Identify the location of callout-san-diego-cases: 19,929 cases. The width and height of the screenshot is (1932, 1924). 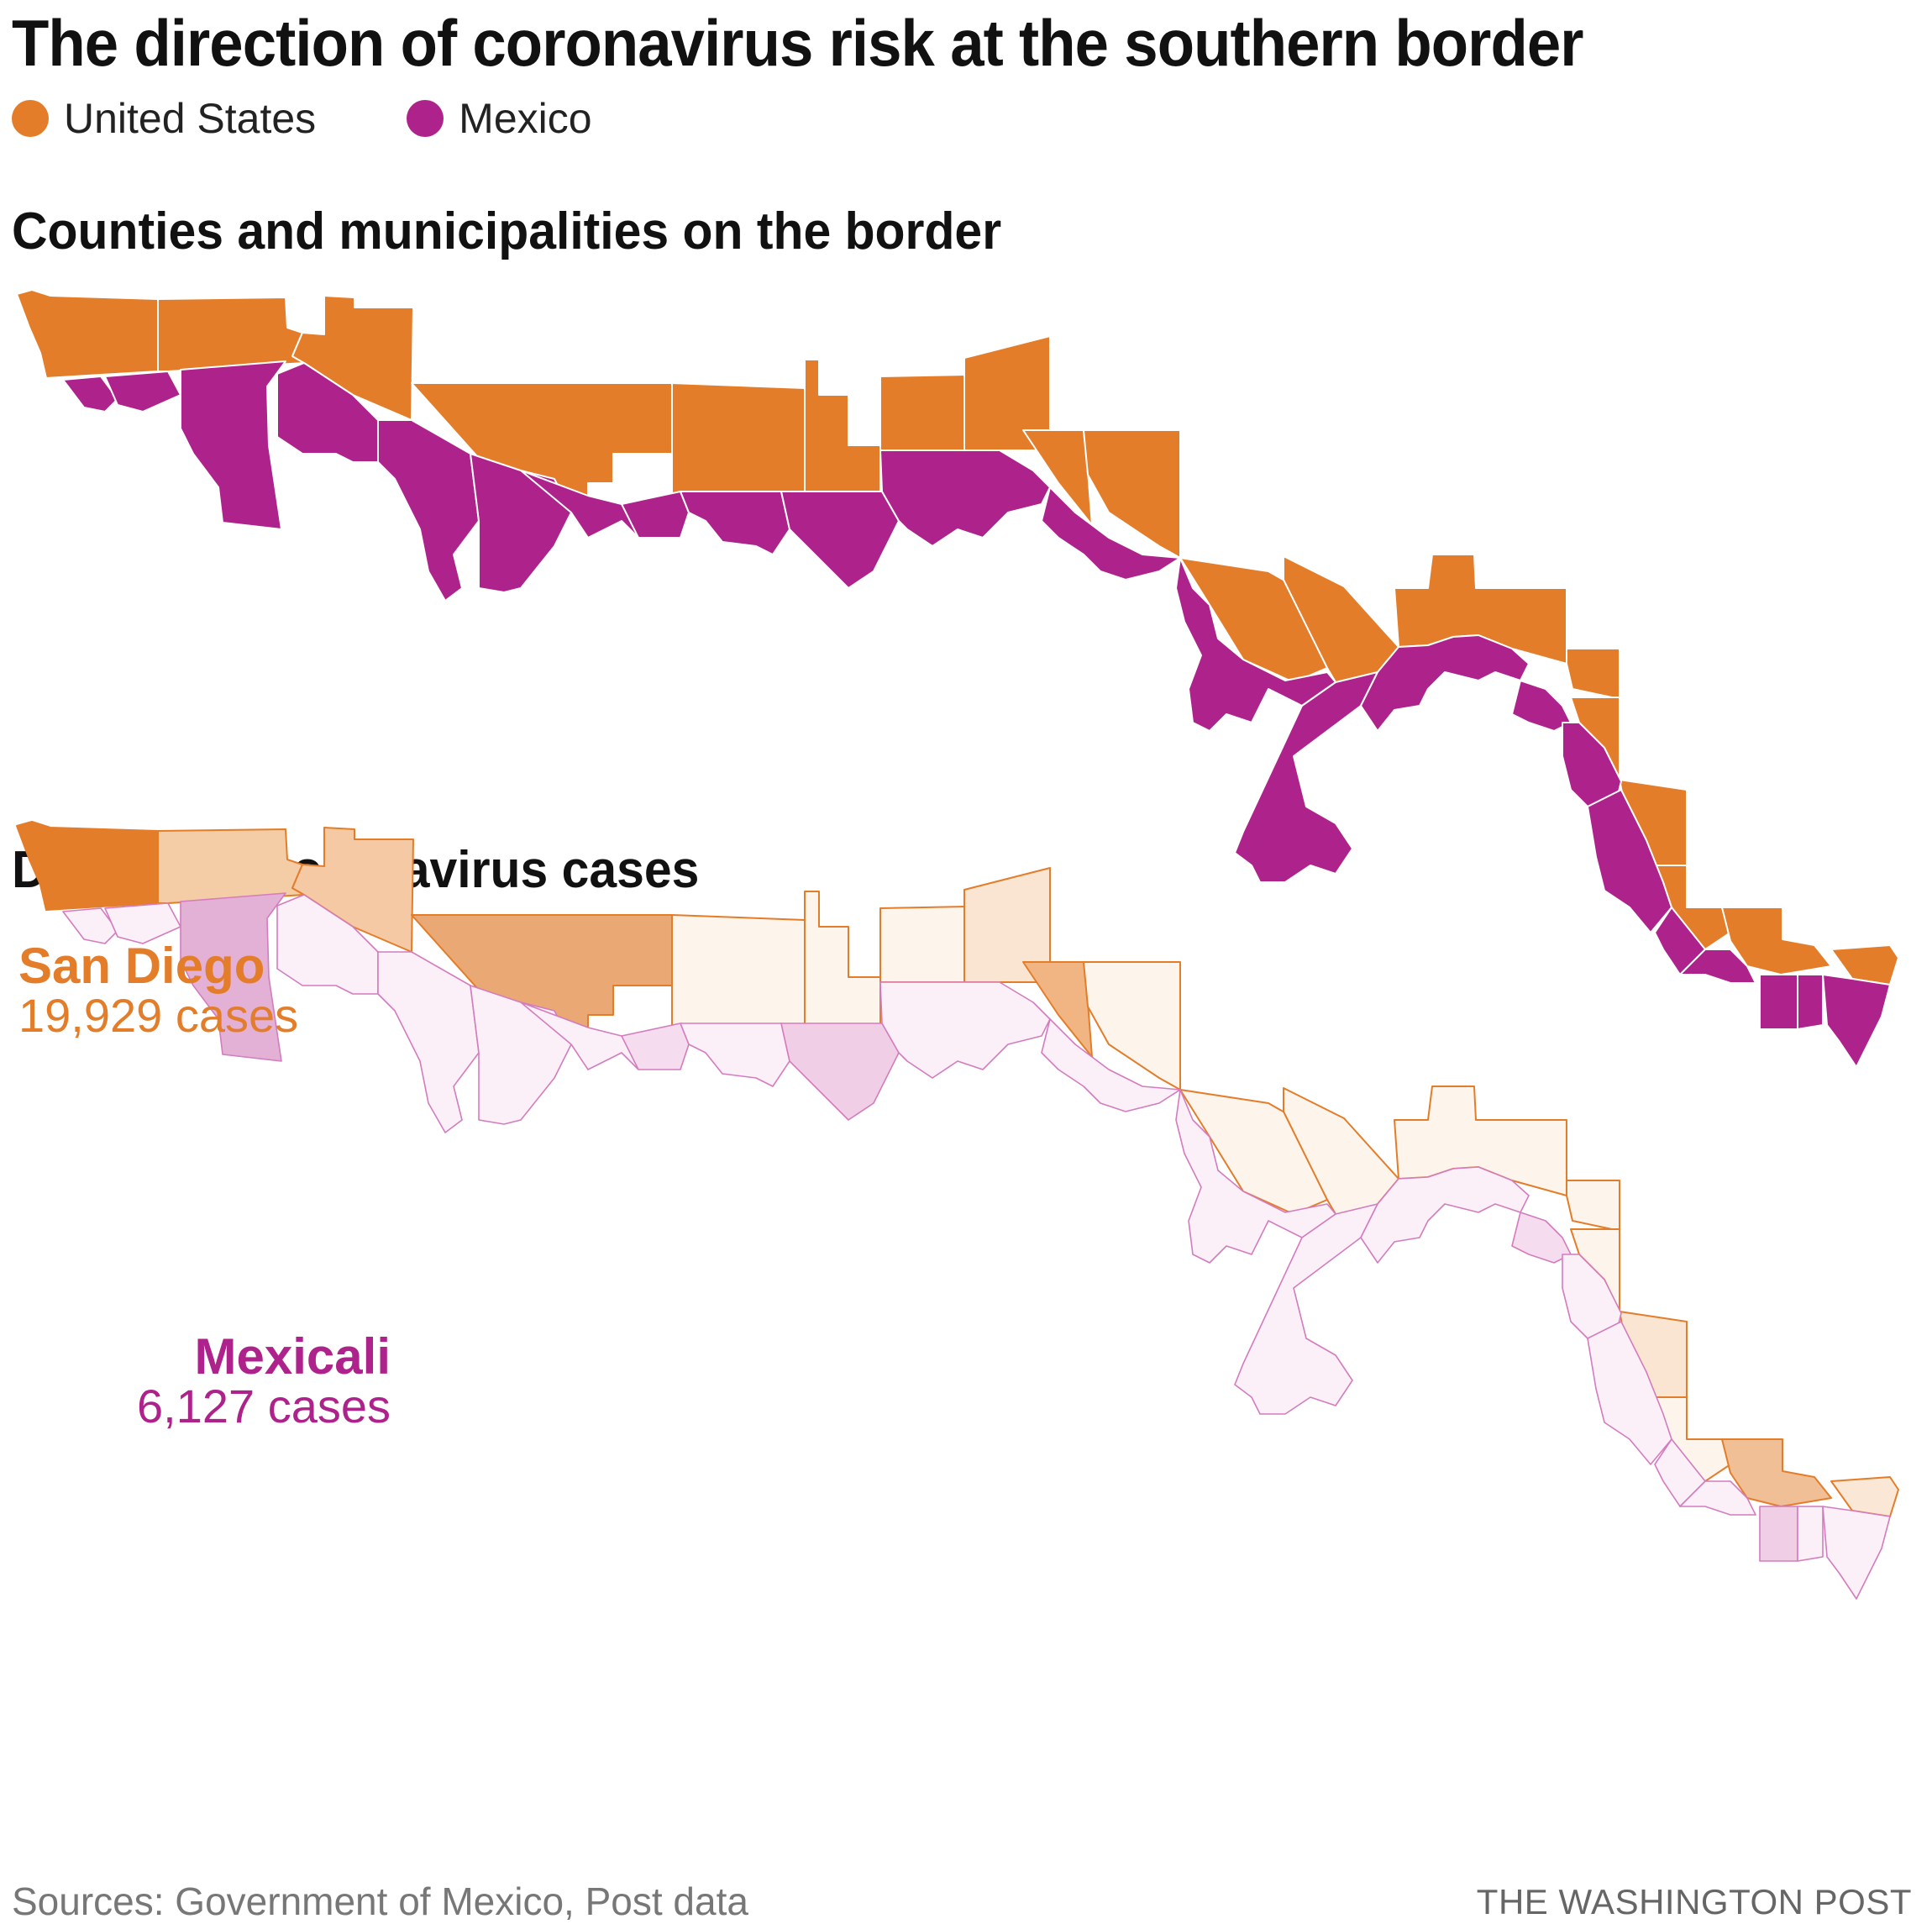
(158, 1016).